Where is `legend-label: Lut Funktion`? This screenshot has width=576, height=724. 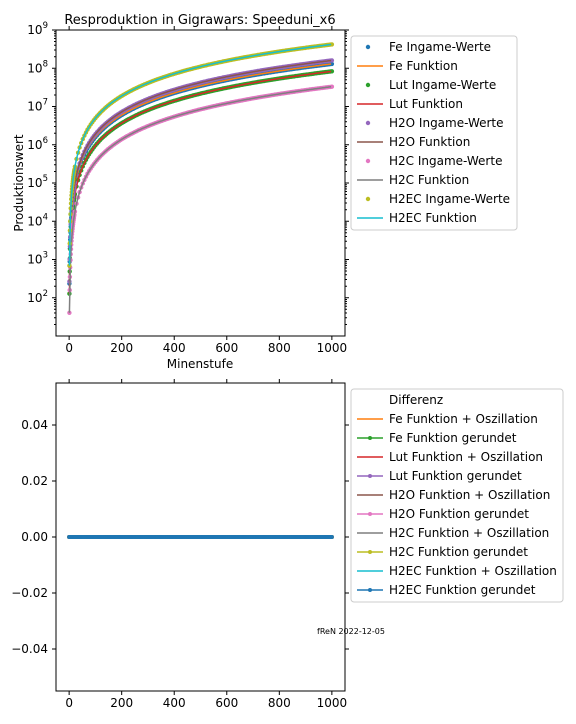 legend-label: Lut Funktion is located at coordinates (426, 104).